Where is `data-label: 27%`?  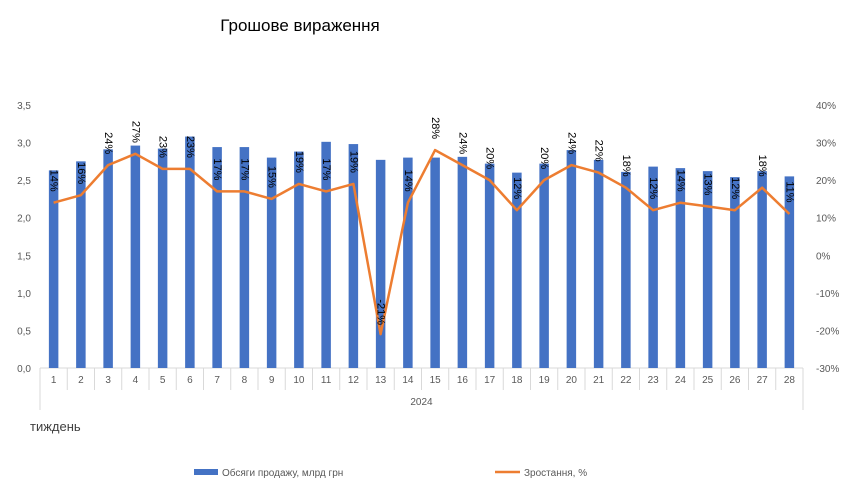 data-label: 27% is located at coordinates (135, 132).